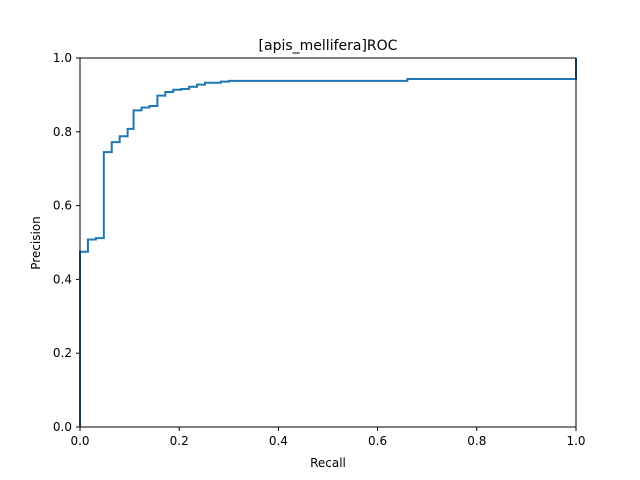  What do you see at coordinates (62, 353) in the screenshot?
I see `y-tick-label: 0.2` at bounding box center [62, 353].